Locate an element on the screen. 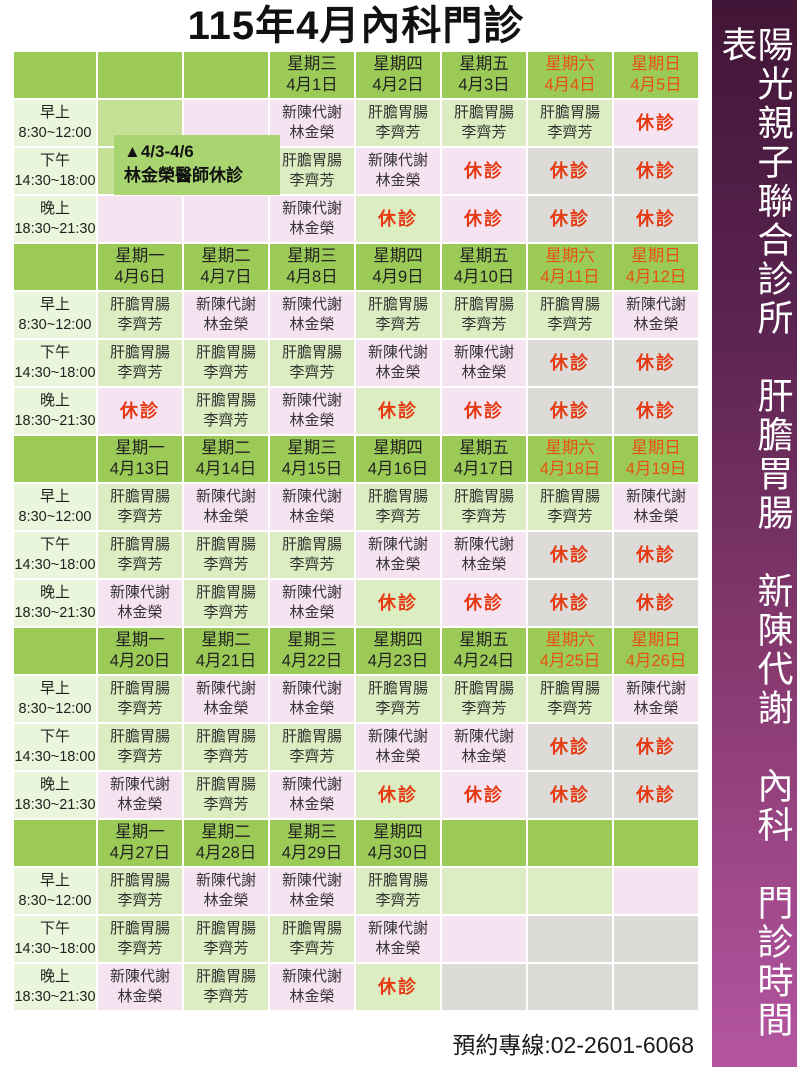  day-header: 星期三 4月22日 is located at coordinates (312, 651).